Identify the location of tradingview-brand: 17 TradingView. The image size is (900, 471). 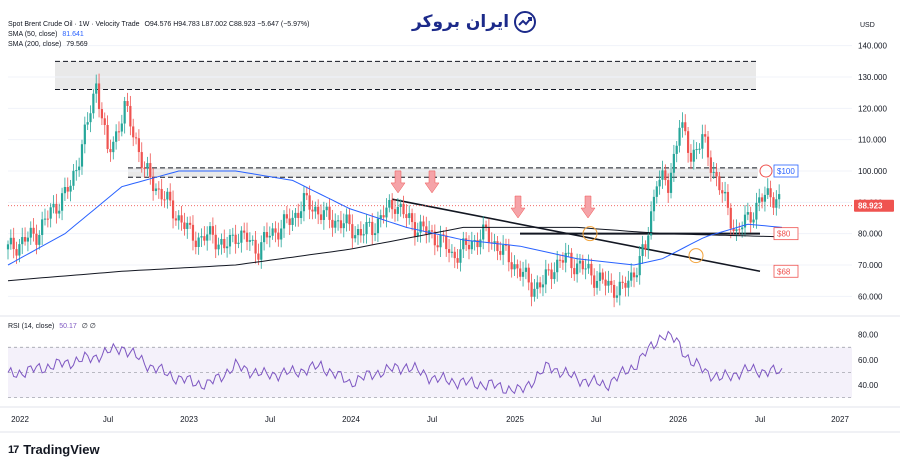
(54, 449).